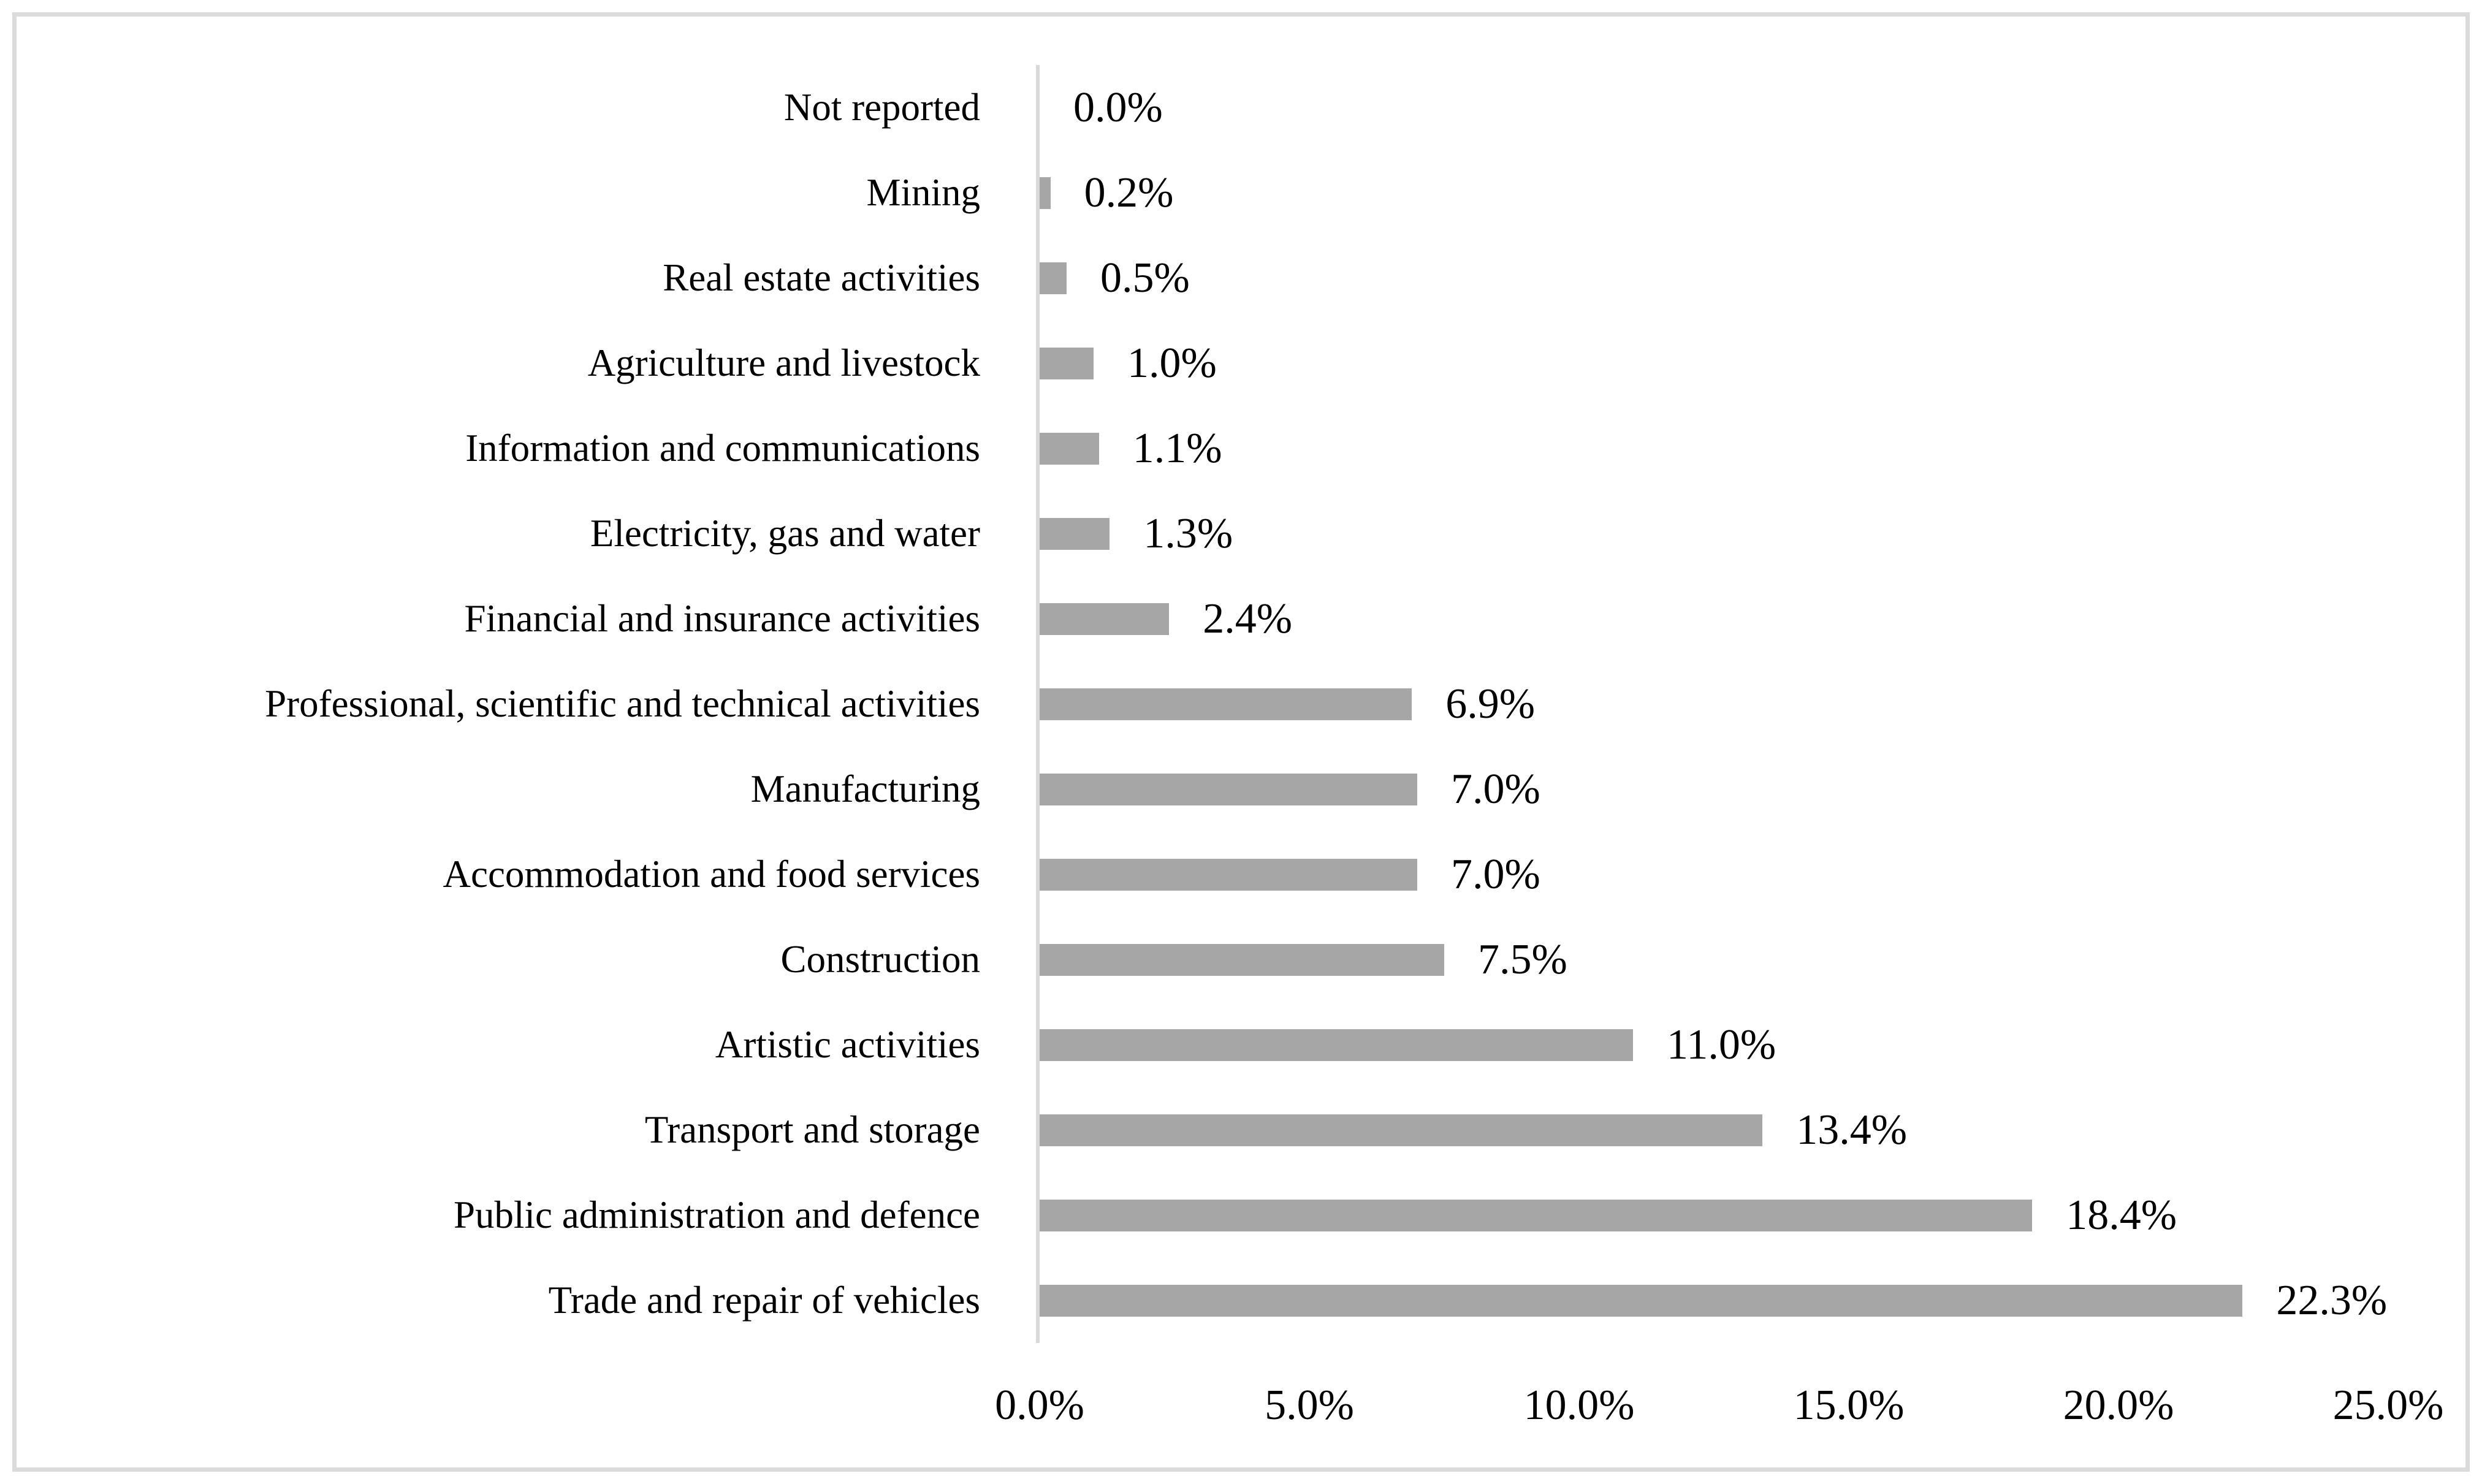 This screenshot has height=1484, width=2482. I want to click on x-tick-label: 5.0%, so click(1309, 1405).